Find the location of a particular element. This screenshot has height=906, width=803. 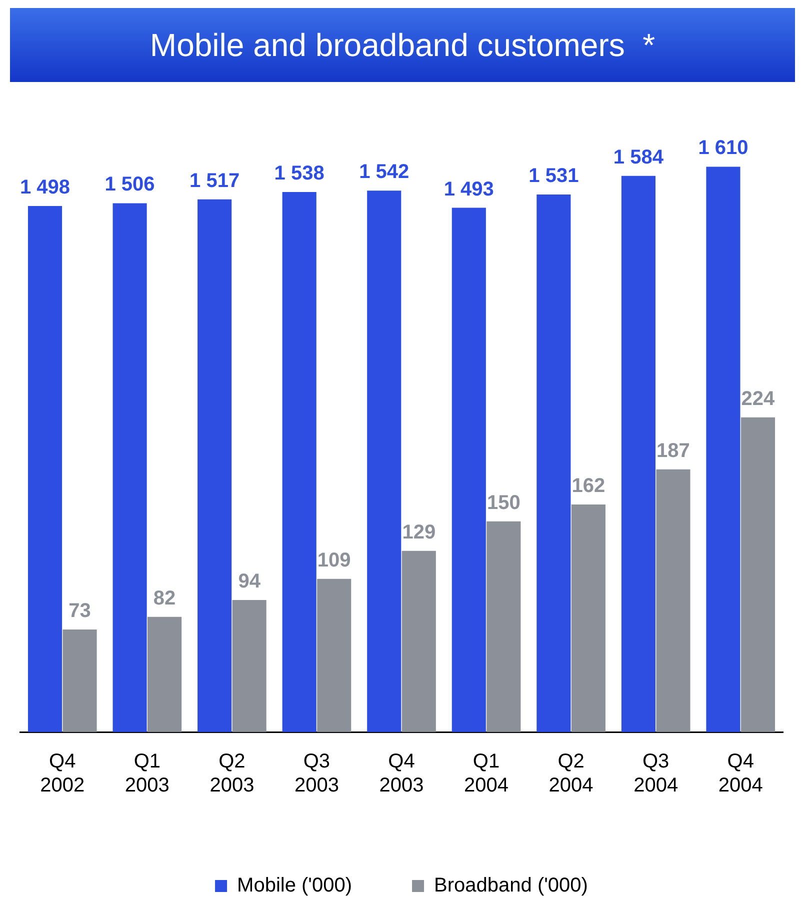

data-label: 187 is located at coordinates (673, 451).